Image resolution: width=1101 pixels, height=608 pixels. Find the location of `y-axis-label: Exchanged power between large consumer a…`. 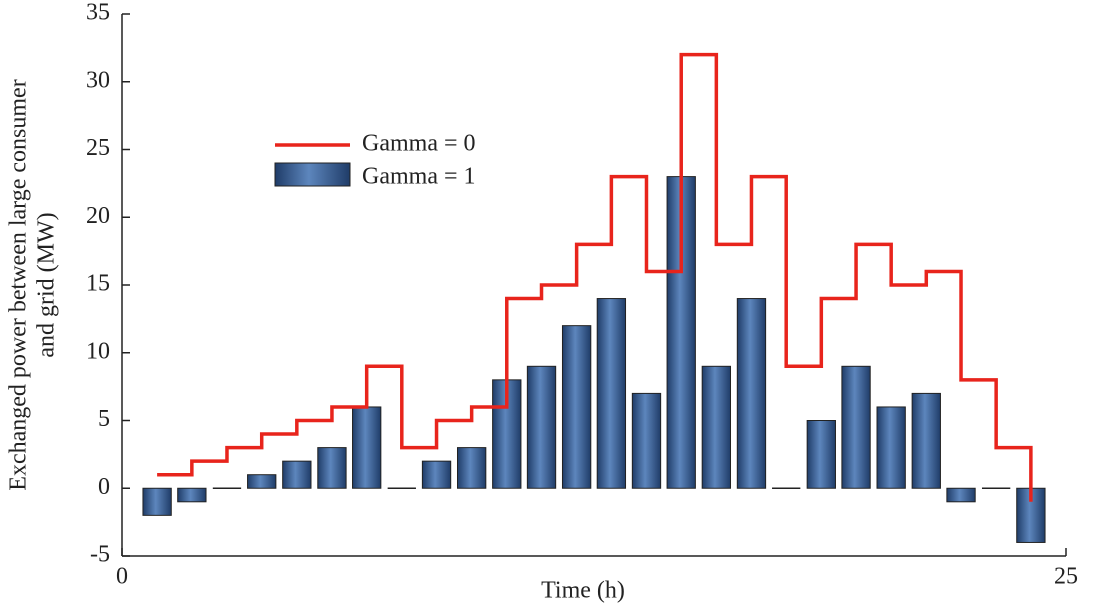

y-axis-label: Exchanged power between large consumer a… is located at coordinates (33, 284).